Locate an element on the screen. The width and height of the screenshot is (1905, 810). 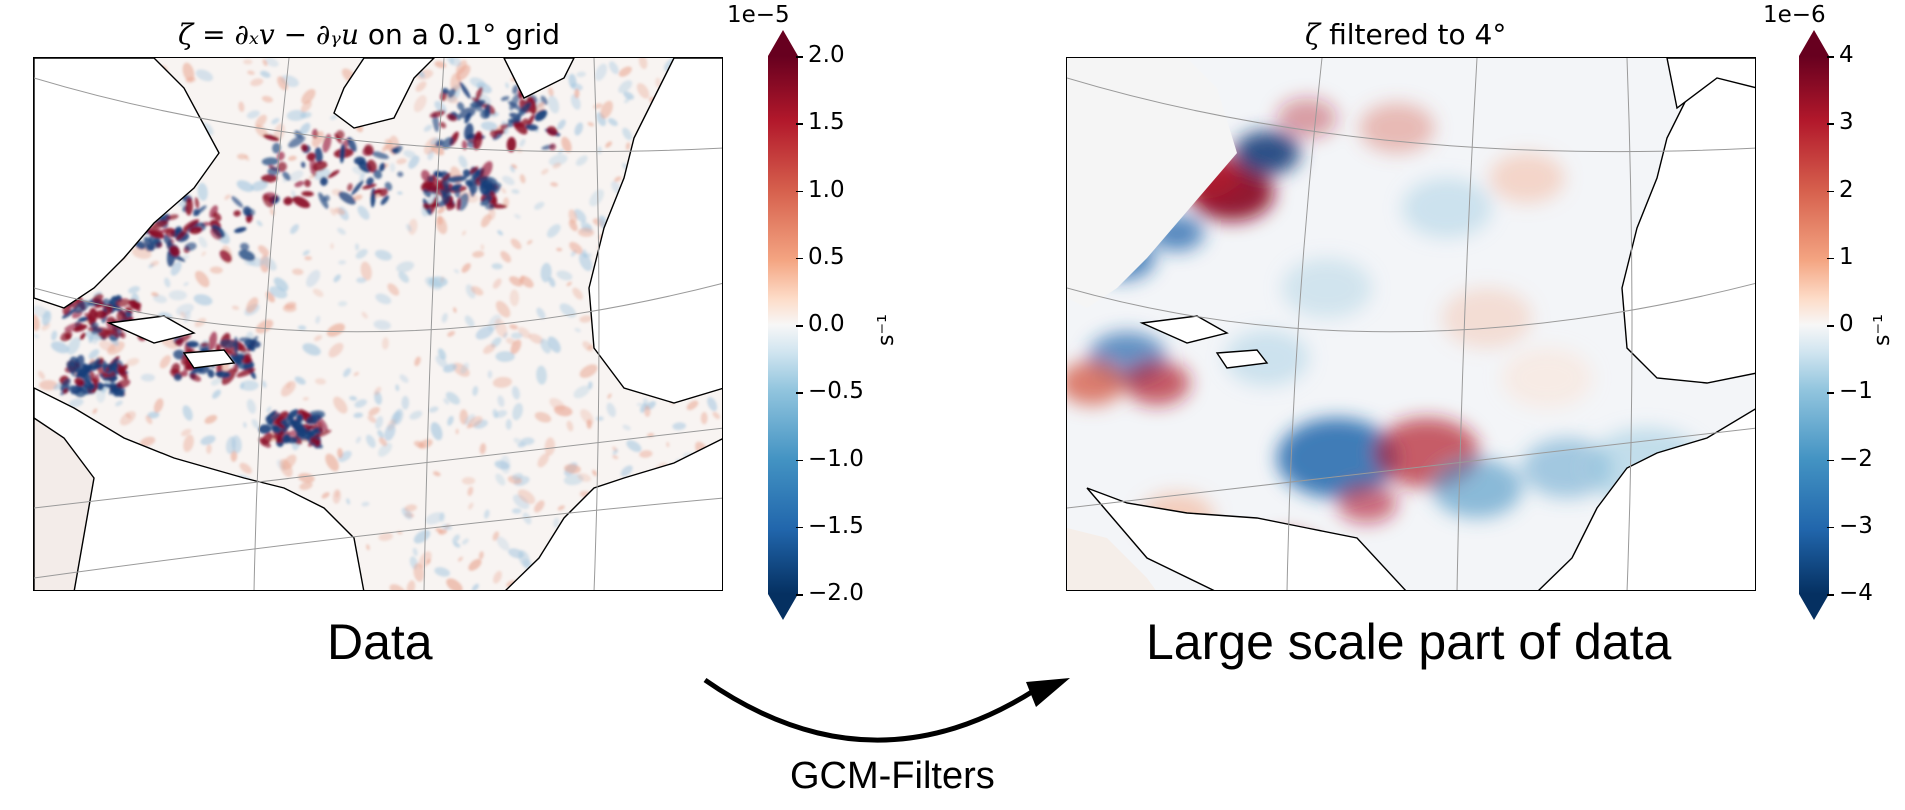
left-colorbar-exponent: 1e−5 is located at coordinates (758, 15).